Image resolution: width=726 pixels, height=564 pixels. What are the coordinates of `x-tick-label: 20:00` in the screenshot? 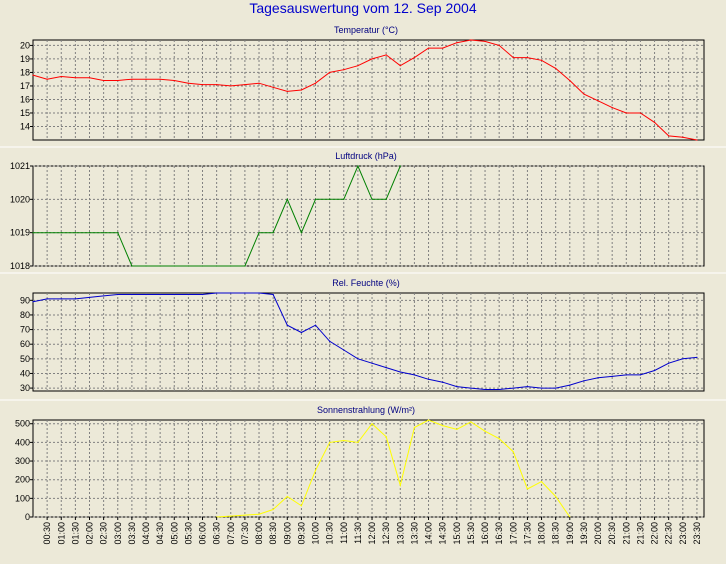 It's located at (598, 533).